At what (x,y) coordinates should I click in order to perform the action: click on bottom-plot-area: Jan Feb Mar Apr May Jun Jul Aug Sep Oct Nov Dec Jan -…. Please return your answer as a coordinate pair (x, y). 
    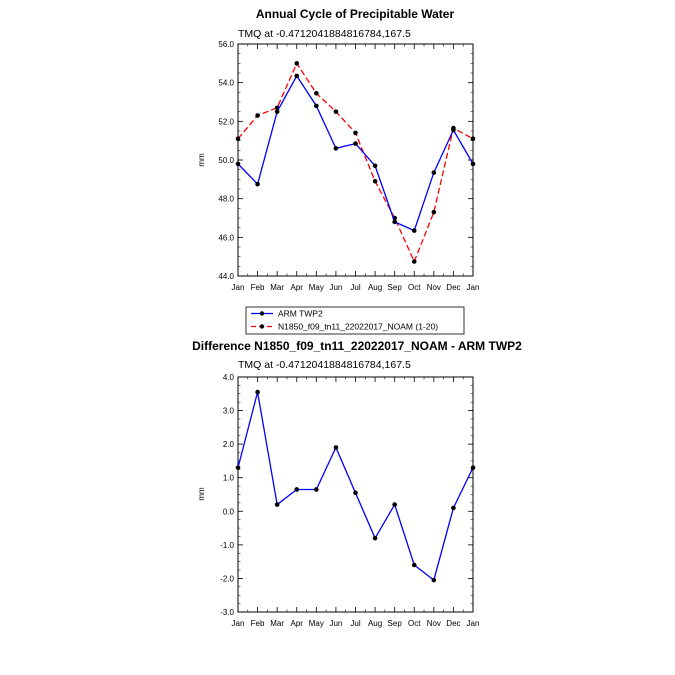
    Looking at the image, I should click on (349, 500).